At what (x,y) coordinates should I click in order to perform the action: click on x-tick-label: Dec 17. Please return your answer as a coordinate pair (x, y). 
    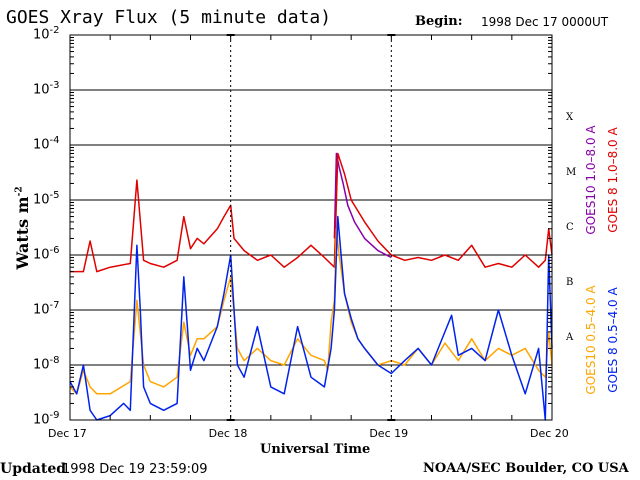
    Looking at the image, I should click on (67, 433).